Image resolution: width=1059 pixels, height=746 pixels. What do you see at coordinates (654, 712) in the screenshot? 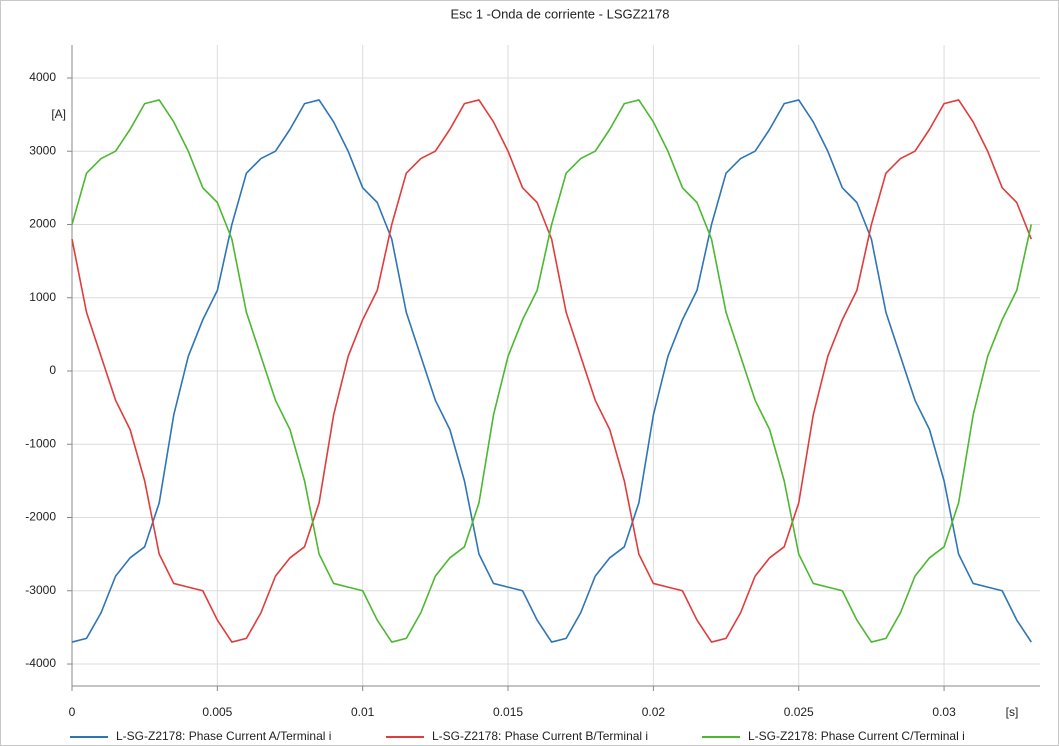
I see `x-tick-label: 0.02` at bounding box center [654, 712].